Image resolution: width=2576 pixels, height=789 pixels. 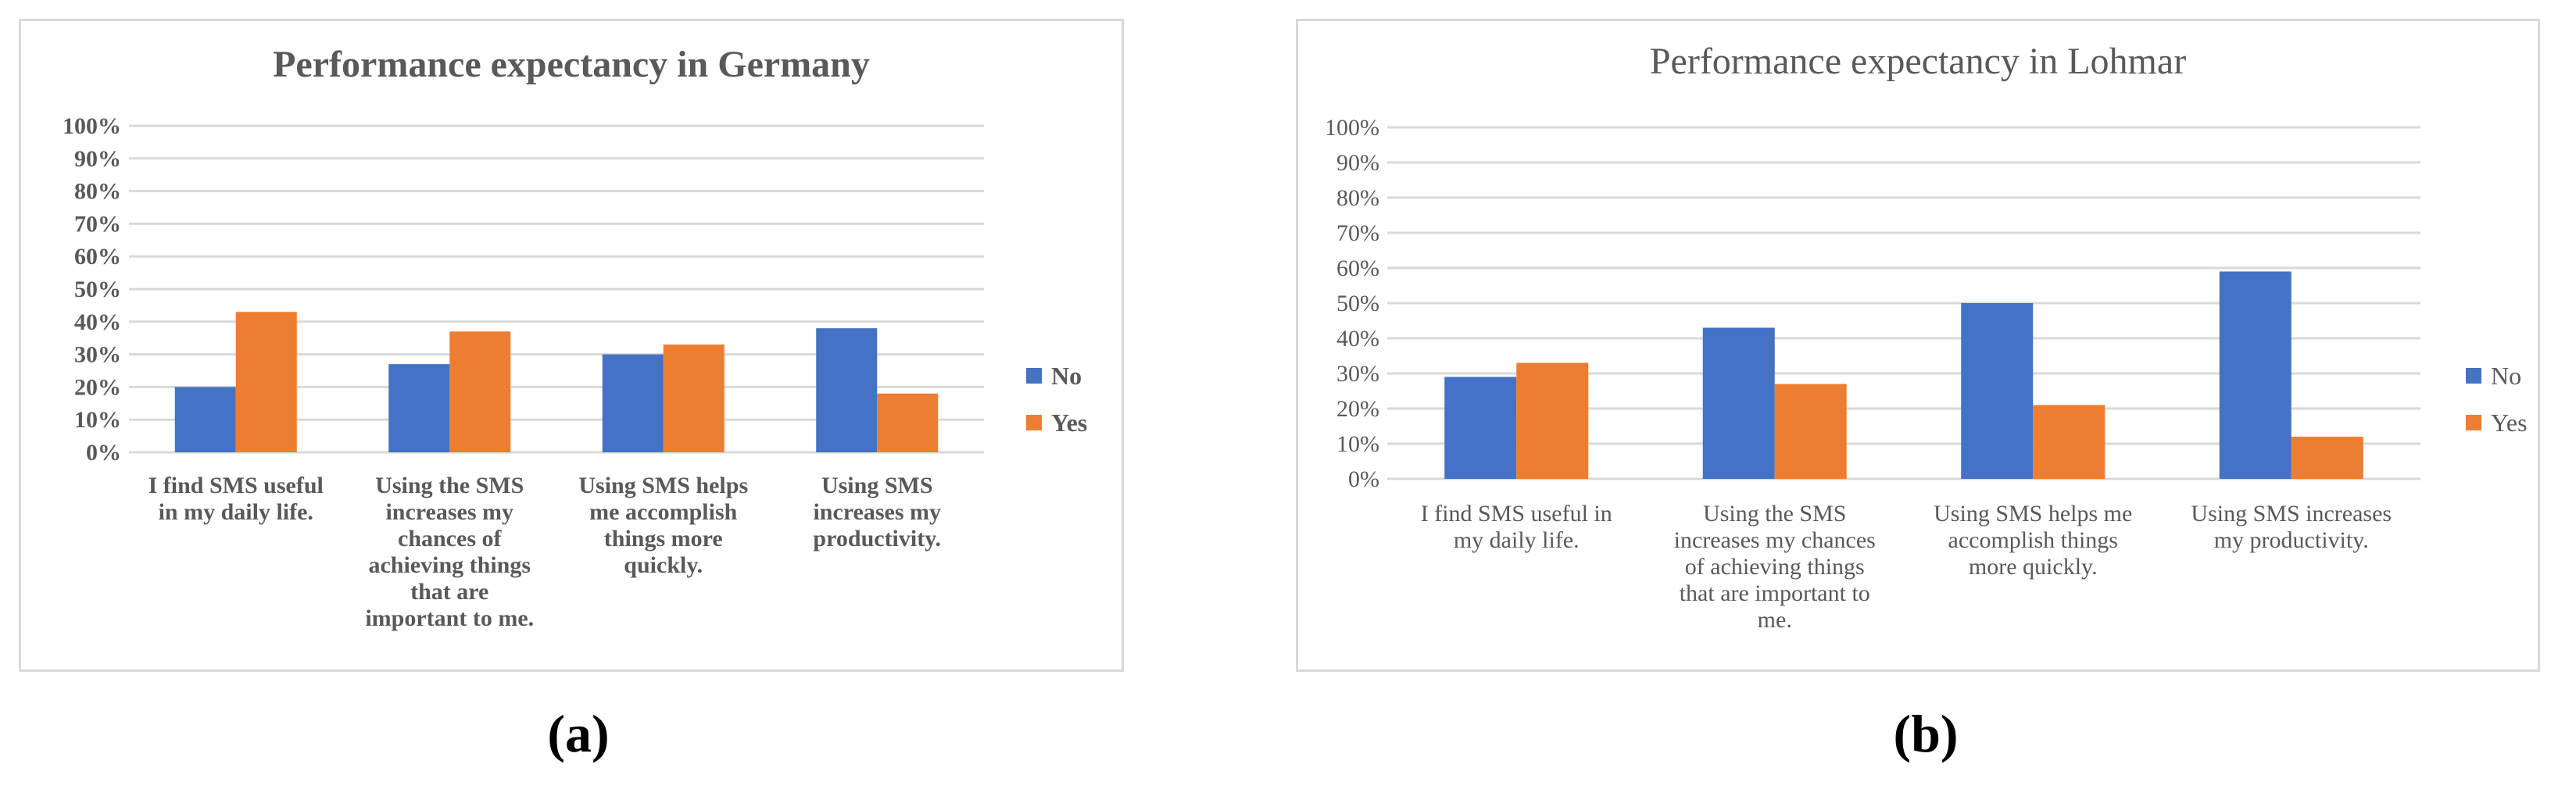 I want to click on x-category-label: Using SMS, so click(x=877, y=485).